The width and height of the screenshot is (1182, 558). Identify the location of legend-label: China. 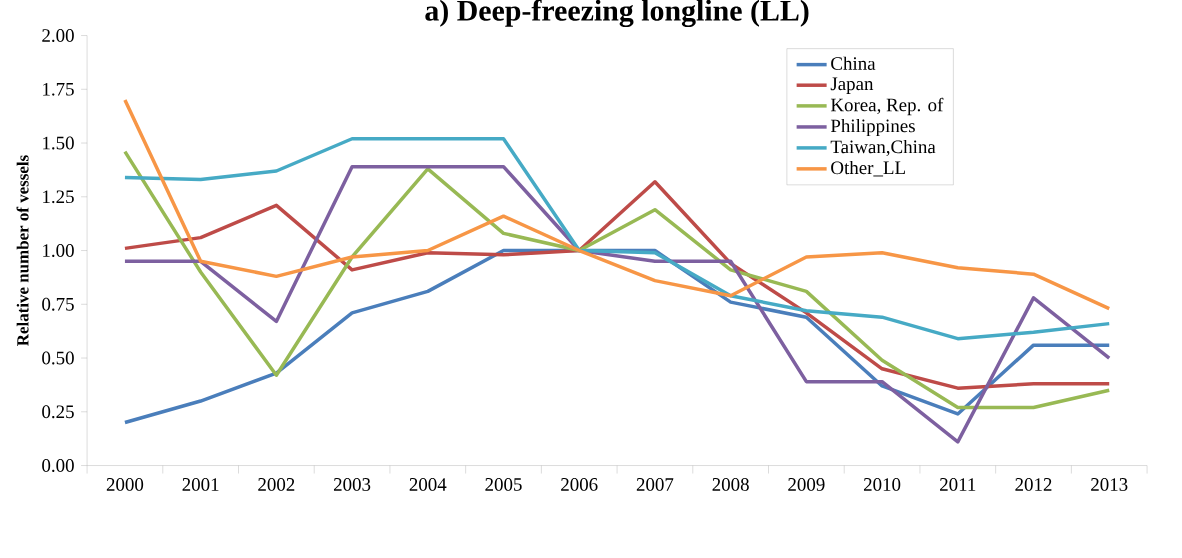
(853, 63).